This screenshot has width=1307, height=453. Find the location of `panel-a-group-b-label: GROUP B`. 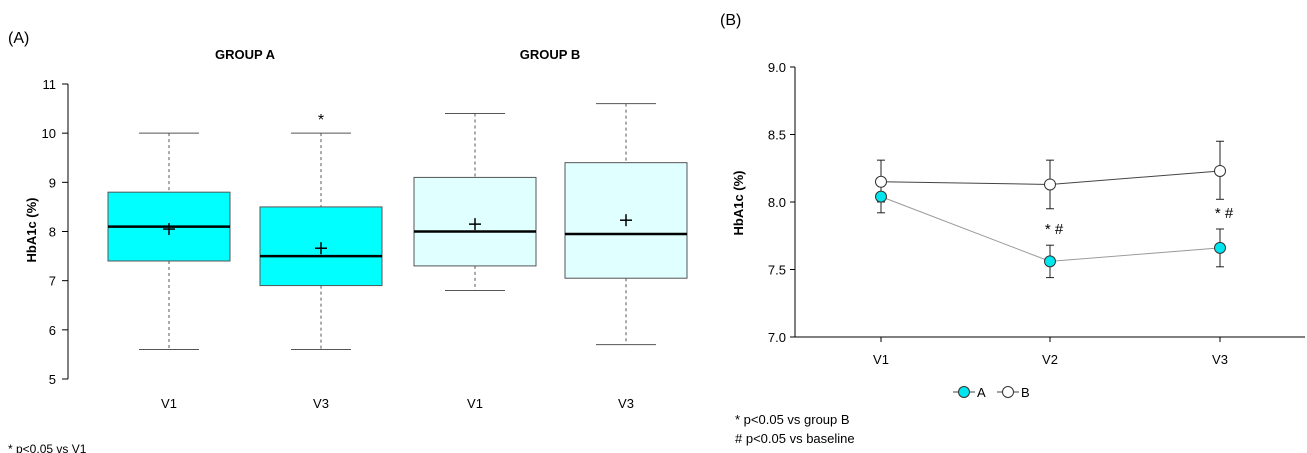

panel-a-group-b-label: GROUP B is located at coordinates (550, 54).